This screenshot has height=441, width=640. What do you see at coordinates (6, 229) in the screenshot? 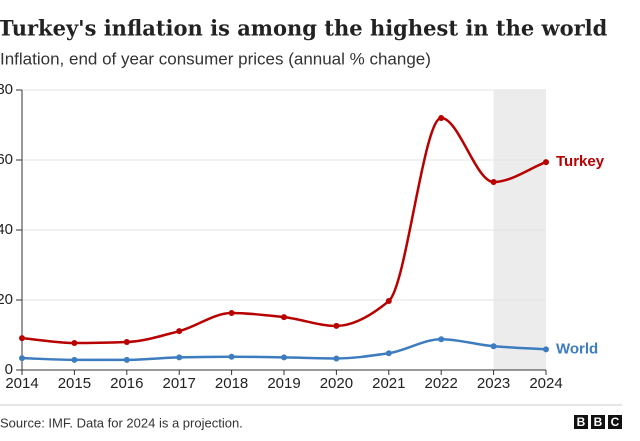
I see `y-tick-label: 40` at bounding box center [6, 229].